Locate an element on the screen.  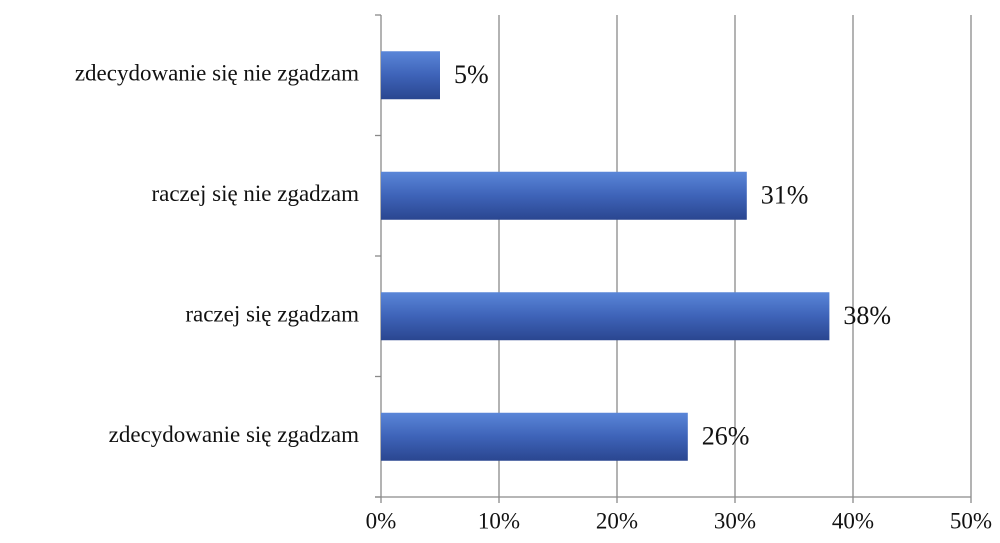
y-tick-label: zdecydowanie się nie zgadzam is located at coordinates (217, 73).